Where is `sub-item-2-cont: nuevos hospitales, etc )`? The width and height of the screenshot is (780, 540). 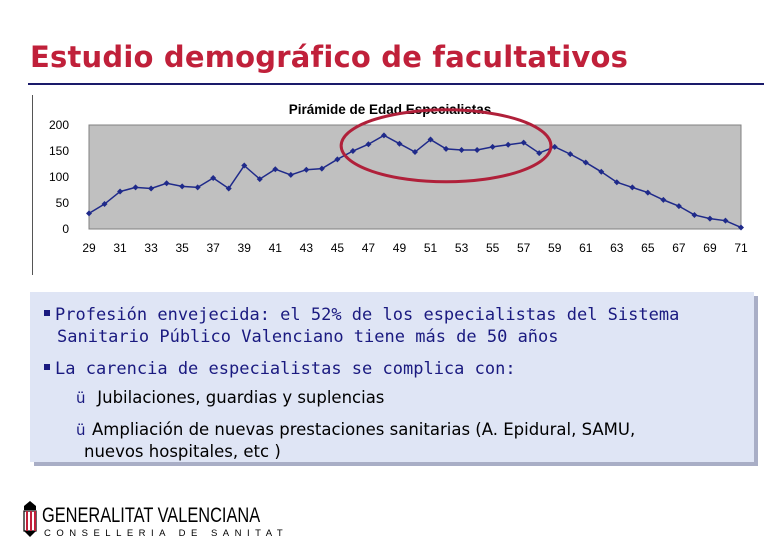
sub-item-2-cont: nuevos hospitales, etc ) is located at coordinates (182, 452).